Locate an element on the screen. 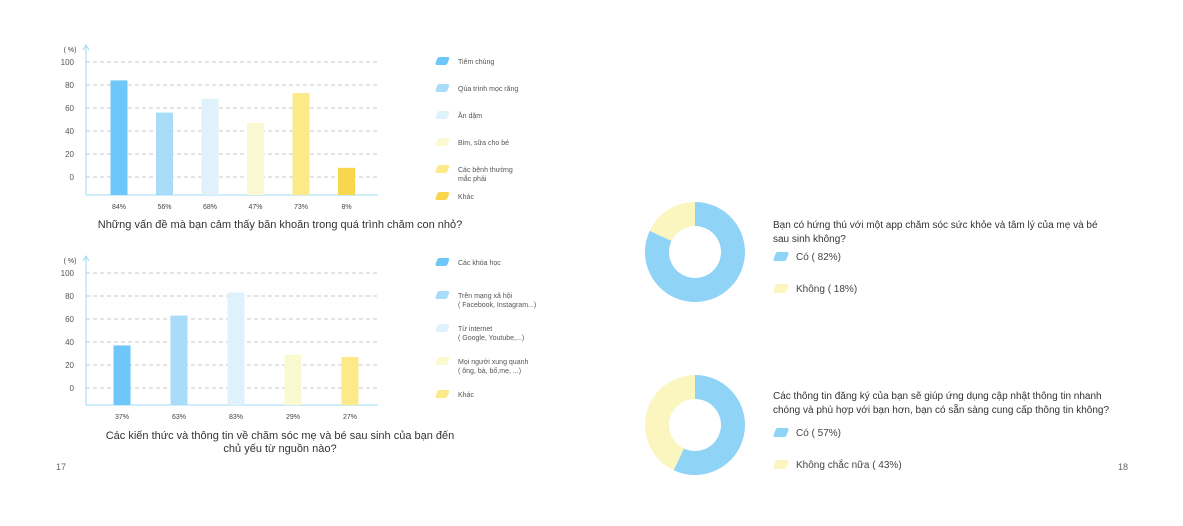 Image resolution: width=1183 pixels, height=526 pixels. bar-value-label: 27% is located at coordinates (350, 417).